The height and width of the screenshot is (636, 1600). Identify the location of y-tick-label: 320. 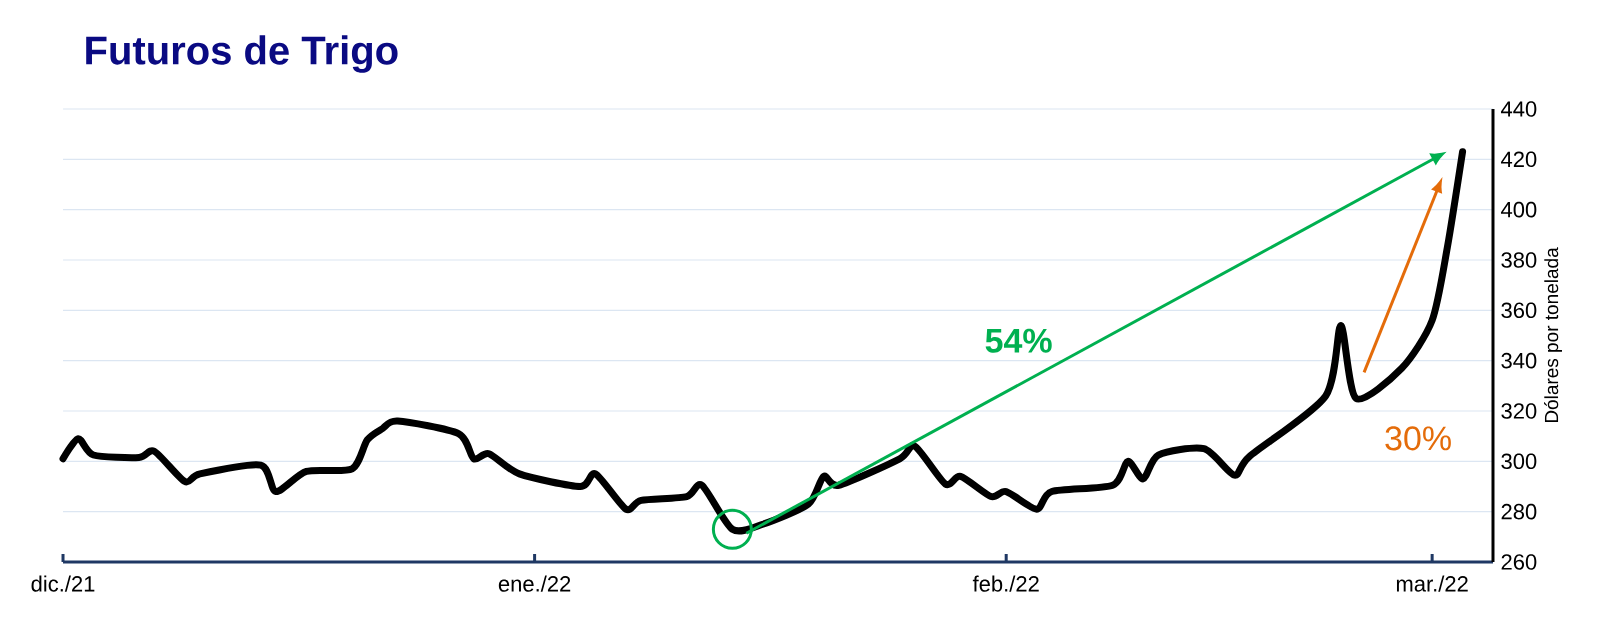
(1519, 411).